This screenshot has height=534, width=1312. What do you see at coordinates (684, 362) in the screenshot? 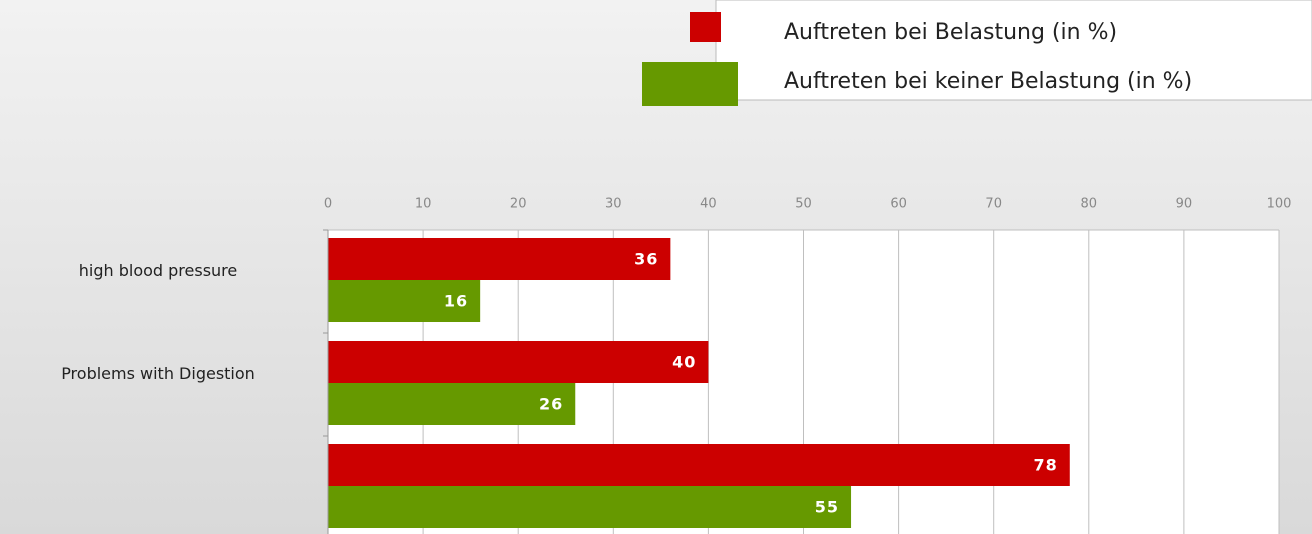
I see `value-label: 40` at bounding box center [684, 362].